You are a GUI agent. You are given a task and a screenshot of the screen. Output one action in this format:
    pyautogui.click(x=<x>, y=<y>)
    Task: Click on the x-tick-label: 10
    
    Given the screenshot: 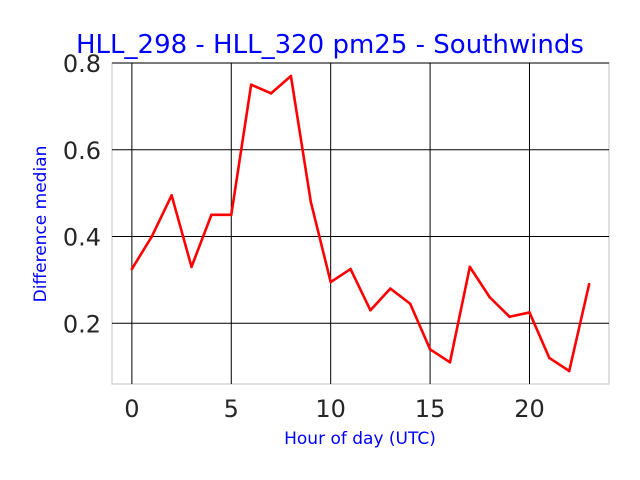 What is the action you would take?
    pyautogui.click(x=330, y=409)
    